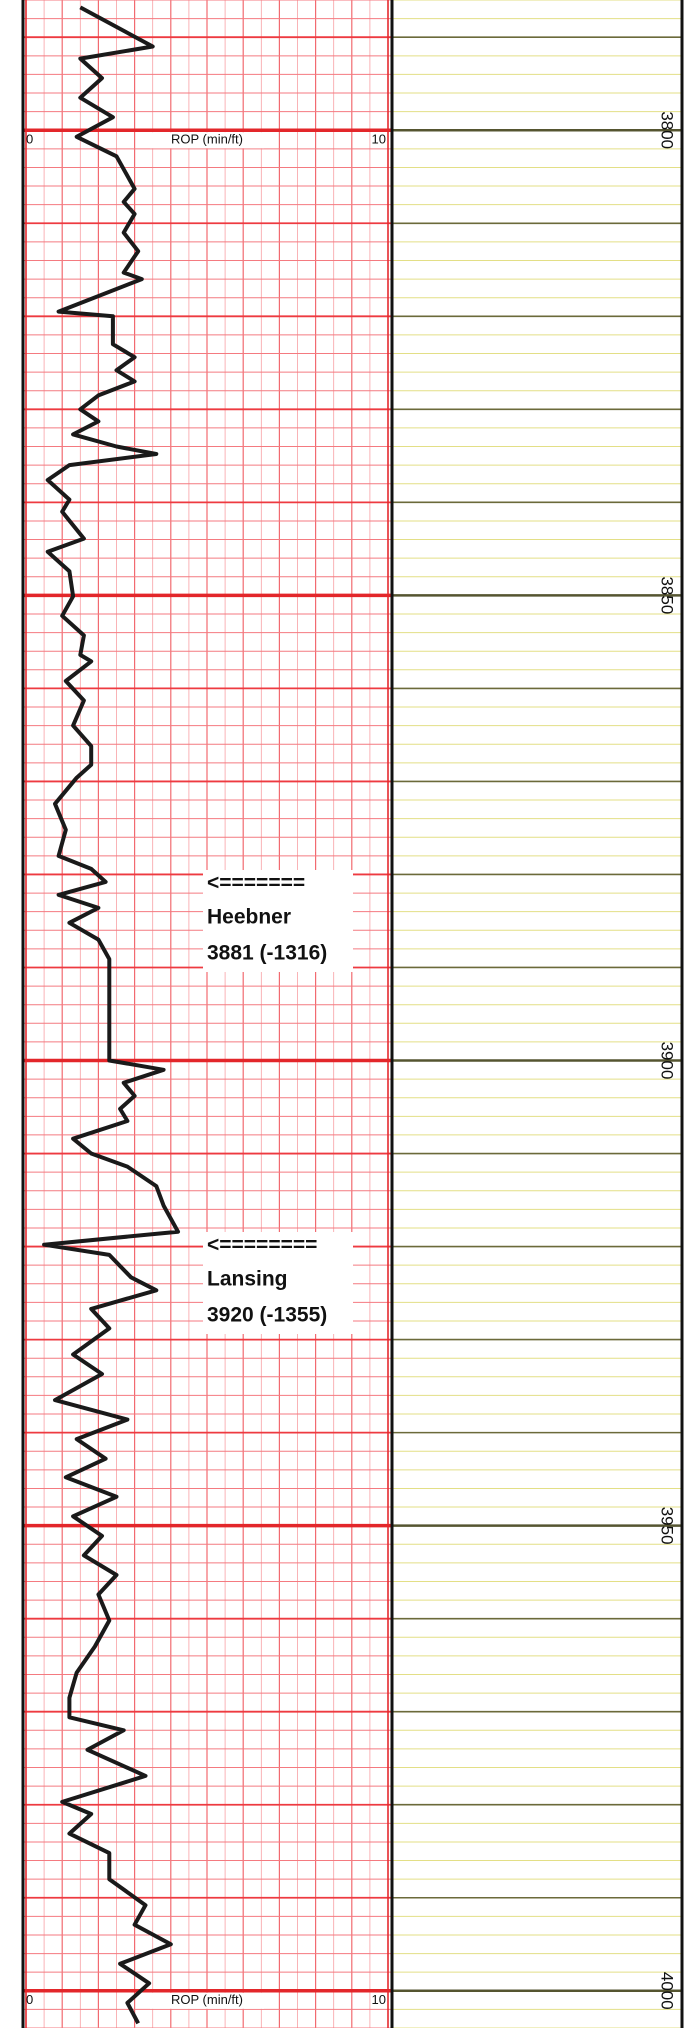 The height and width of the screenshot is (2028, 686). What do you see at coordinates (256, 883) in the screenshot?
I see `annotation-arrow: <=======` at bounding box center [256, 883].